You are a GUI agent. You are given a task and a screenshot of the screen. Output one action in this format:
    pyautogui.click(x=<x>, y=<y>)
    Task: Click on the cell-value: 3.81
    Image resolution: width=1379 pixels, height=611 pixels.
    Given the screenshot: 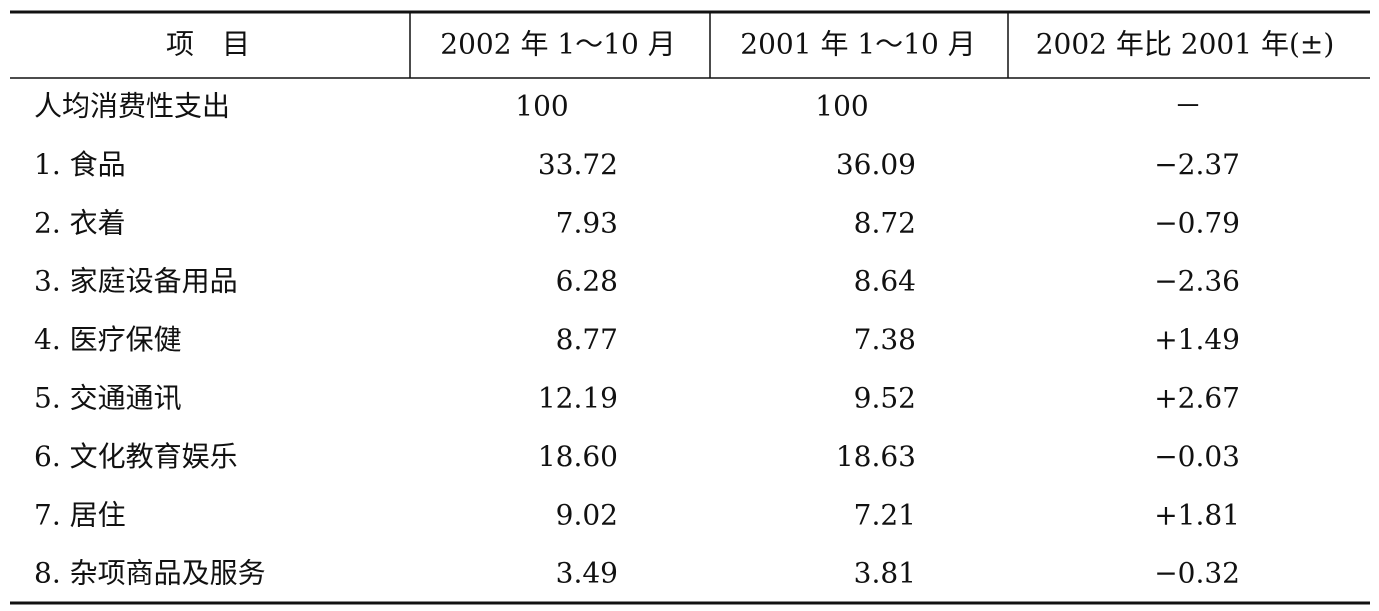 What is the action you would take?
    pyautogui.click(x=885, y=573)
    